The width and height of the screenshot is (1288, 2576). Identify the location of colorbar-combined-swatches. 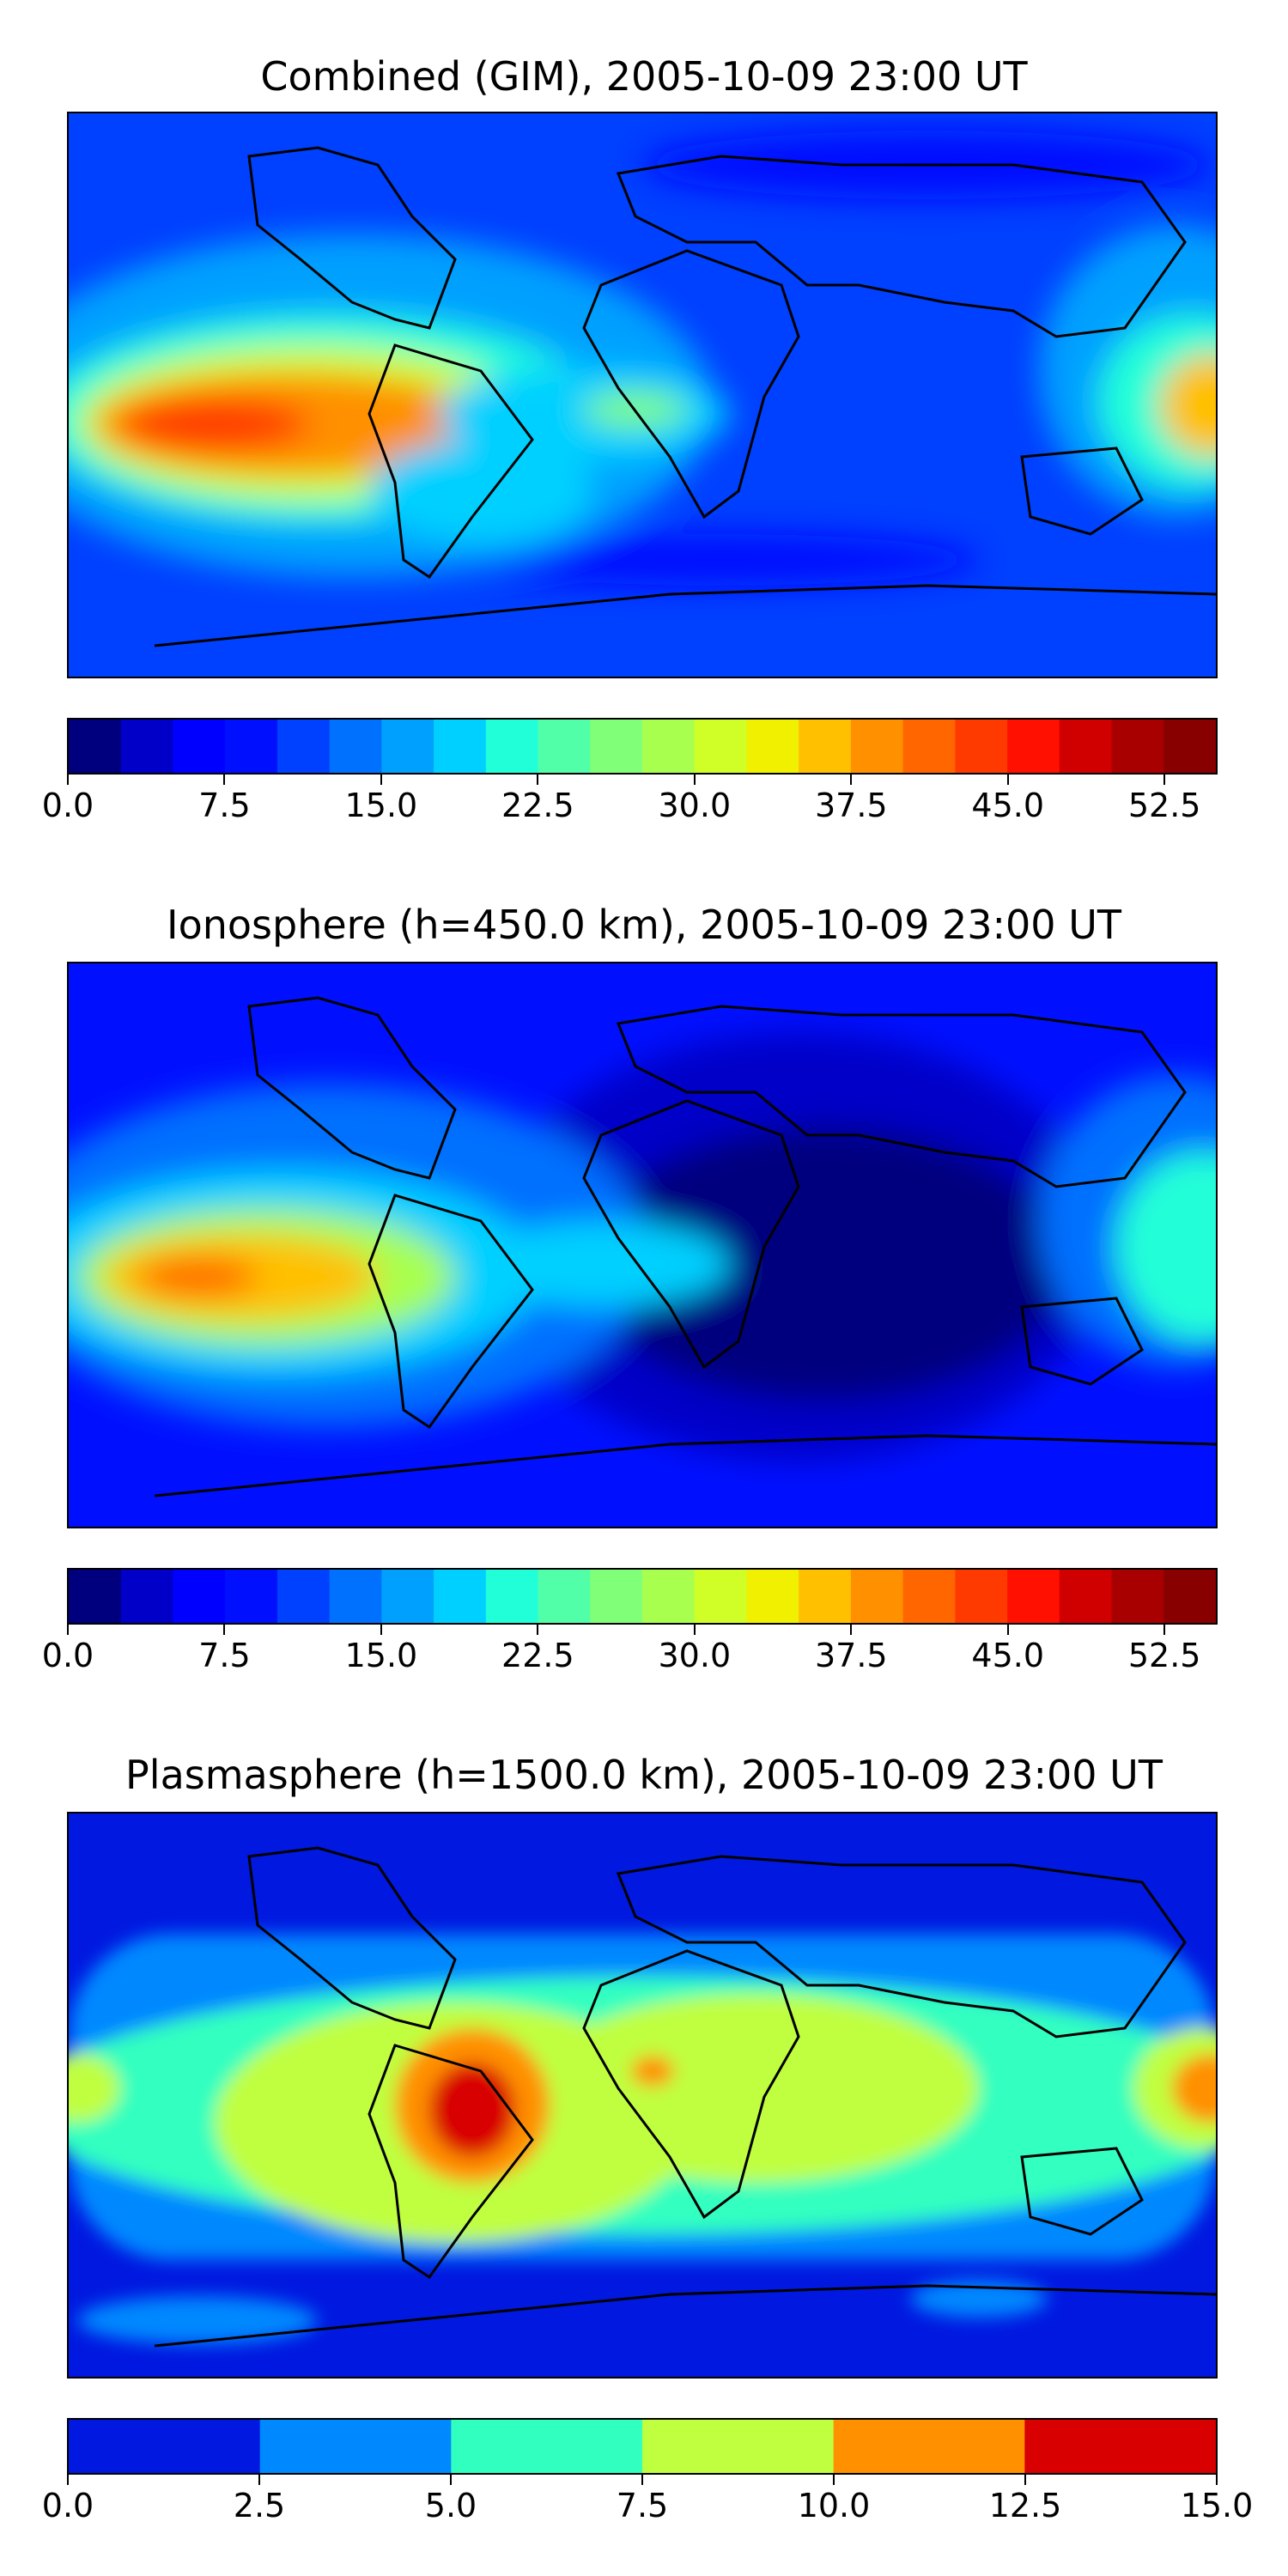
(642, 746).